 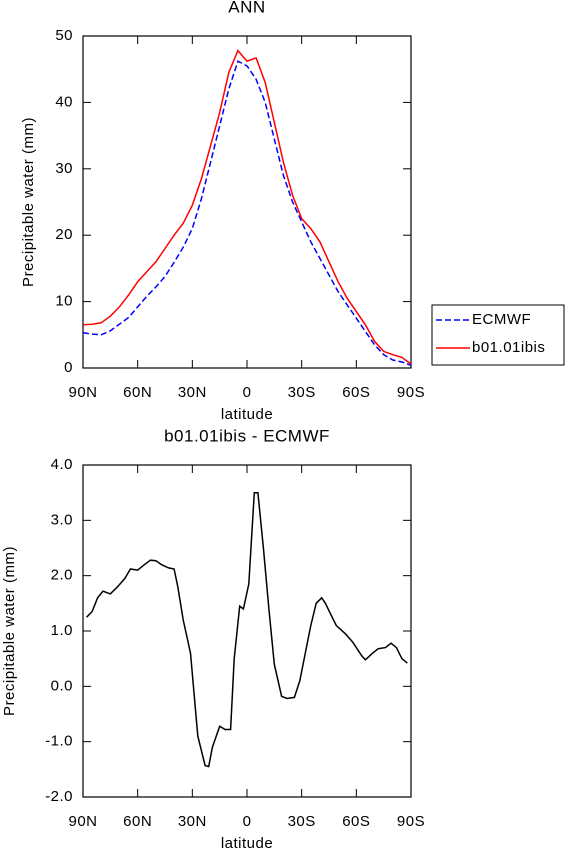 I want to click on y-tick-label: 4.0, so click(x=62, y=464).